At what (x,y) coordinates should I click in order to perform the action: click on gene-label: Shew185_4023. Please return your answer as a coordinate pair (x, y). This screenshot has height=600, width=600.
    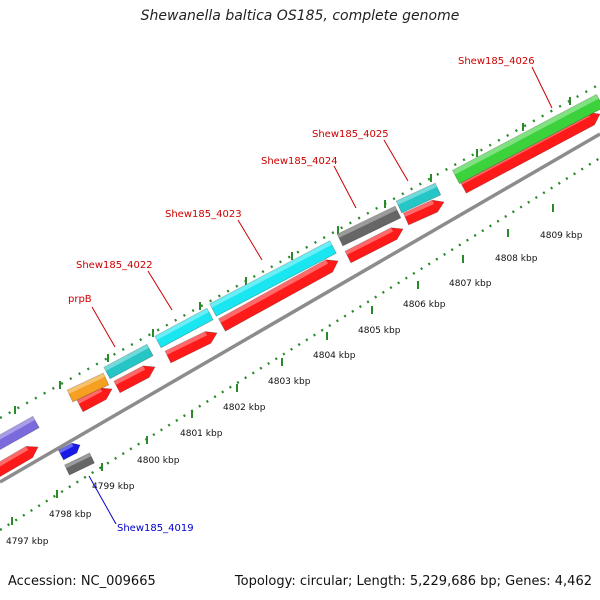
    Looking at the image, I should click on (203, 214).